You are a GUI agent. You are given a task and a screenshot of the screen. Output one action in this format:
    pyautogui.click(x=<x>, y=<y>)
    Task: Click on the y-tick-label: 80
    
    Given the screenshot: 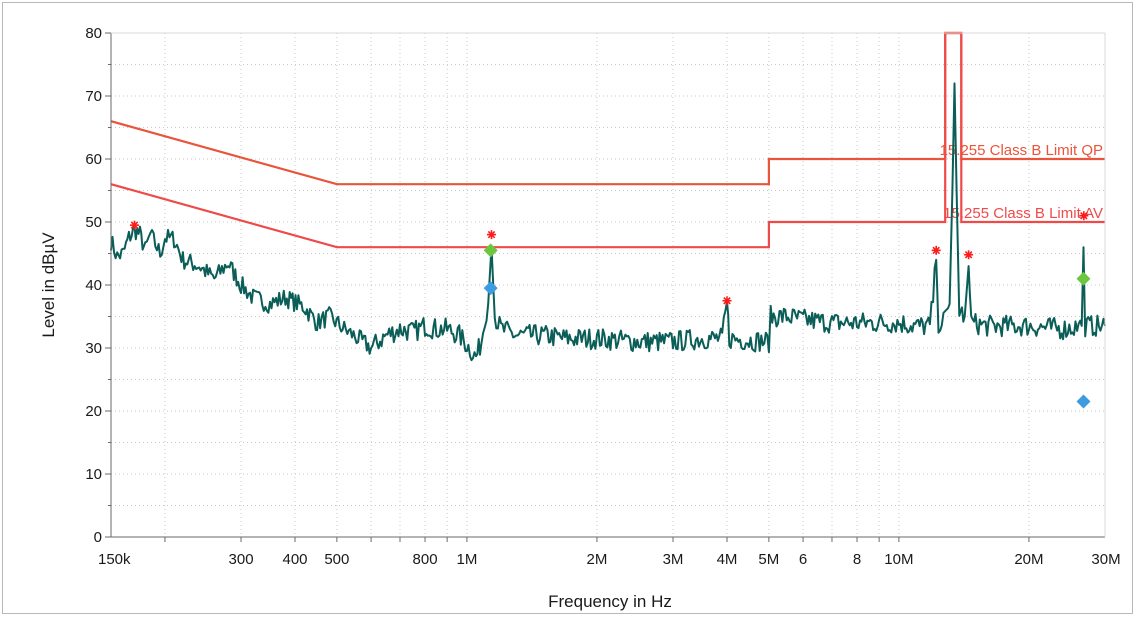 What is the action you would take?
    pyautogui.click(x=93, y=33)
    